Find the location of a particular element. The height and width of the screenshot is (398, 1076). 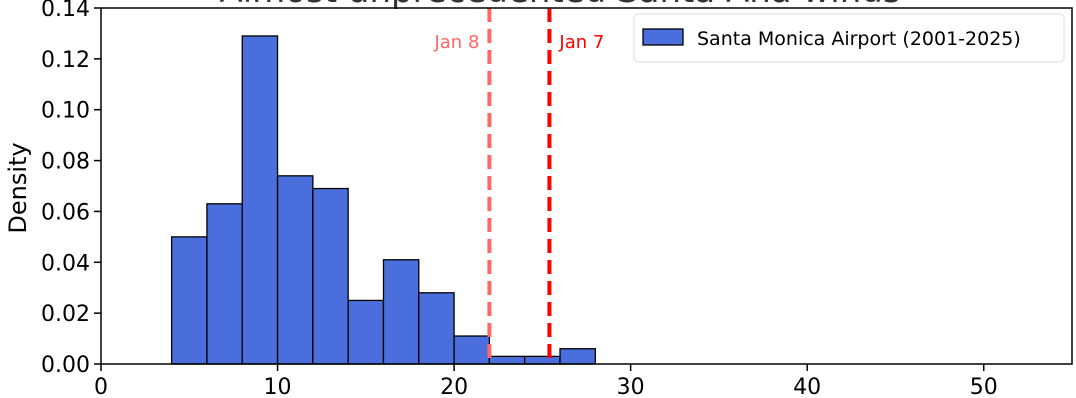

x-tick-label: 40 is located at coordinates (807, 386).